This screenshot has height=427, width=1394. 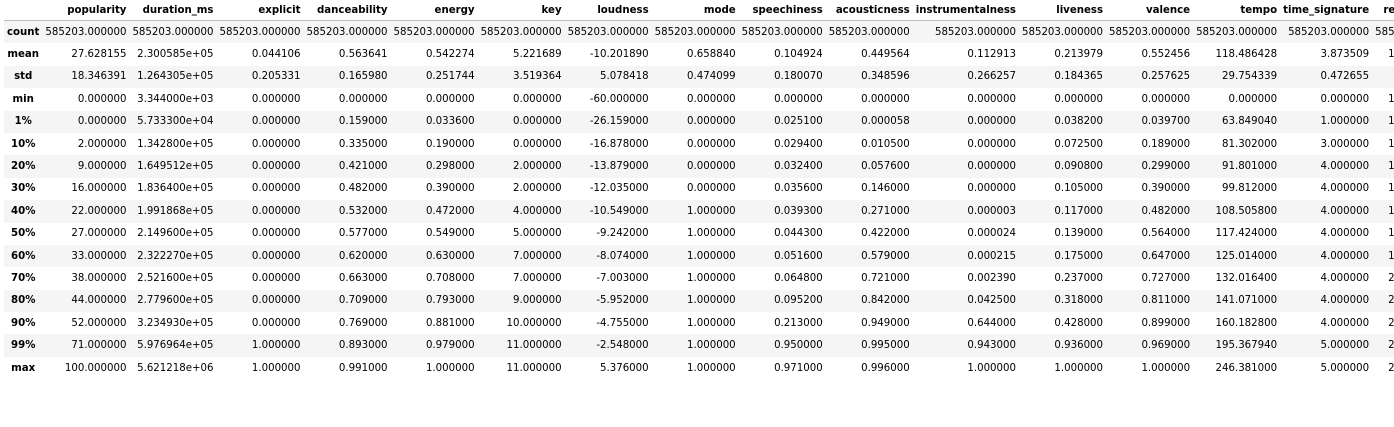 I want to click on table-cell: 125.014000, so click(x=1236, y=256).